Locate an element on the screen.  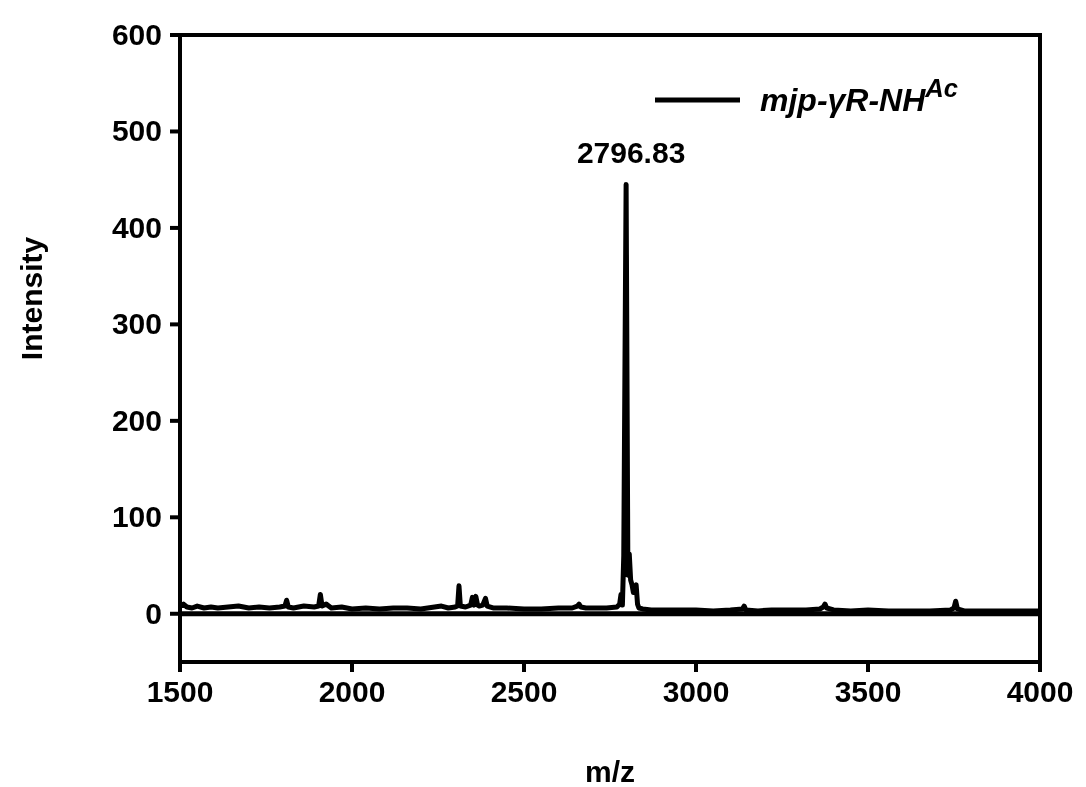
annotation: 2796.83 is located at coordinates (631, 152).